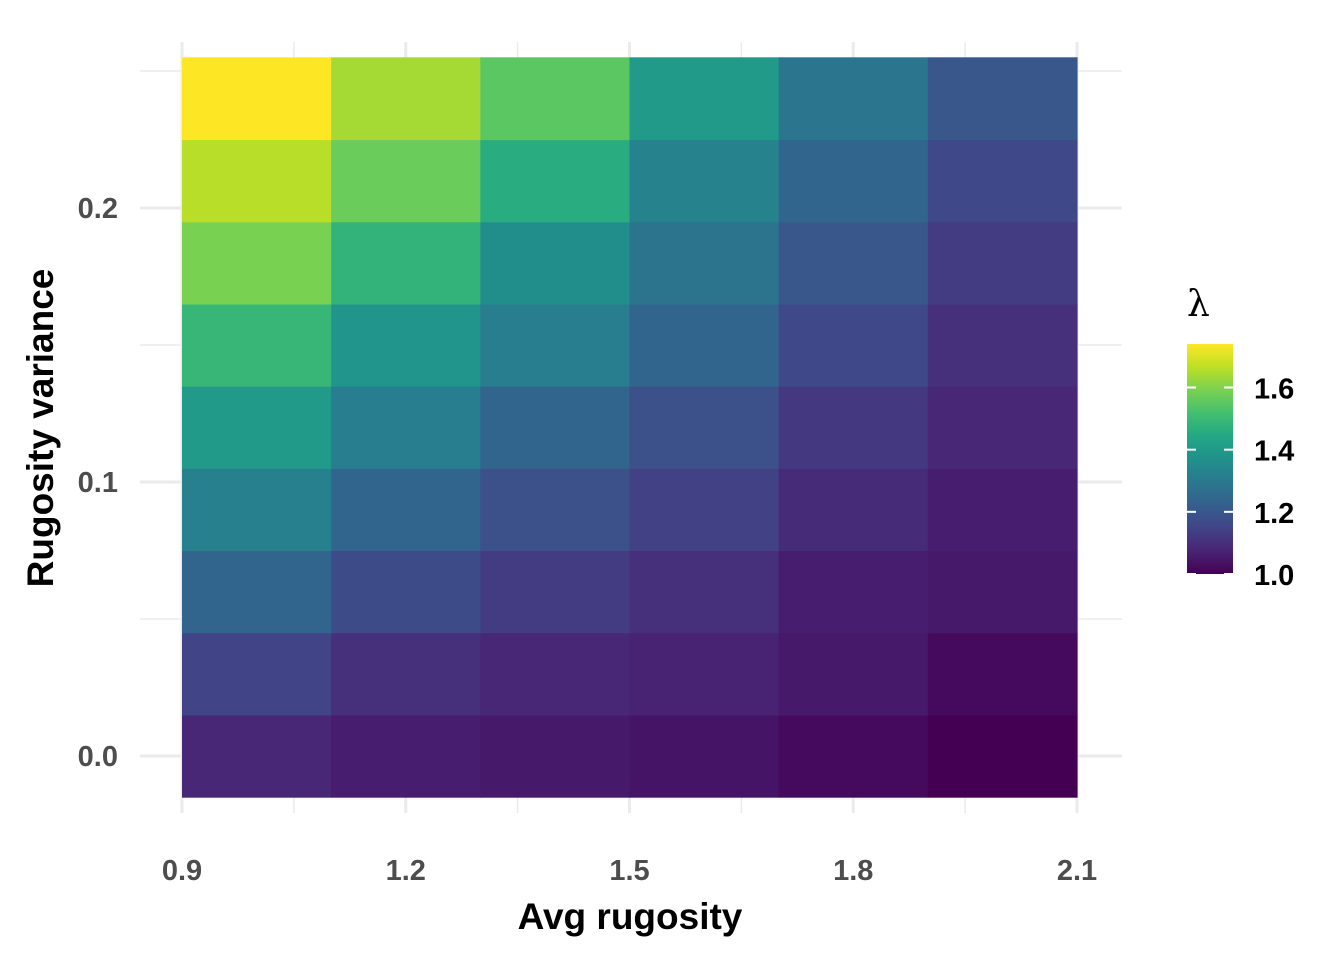 The image size is (1344, 960). I want to click on y-axis-title: Rugosity variance, so click(40, 428).